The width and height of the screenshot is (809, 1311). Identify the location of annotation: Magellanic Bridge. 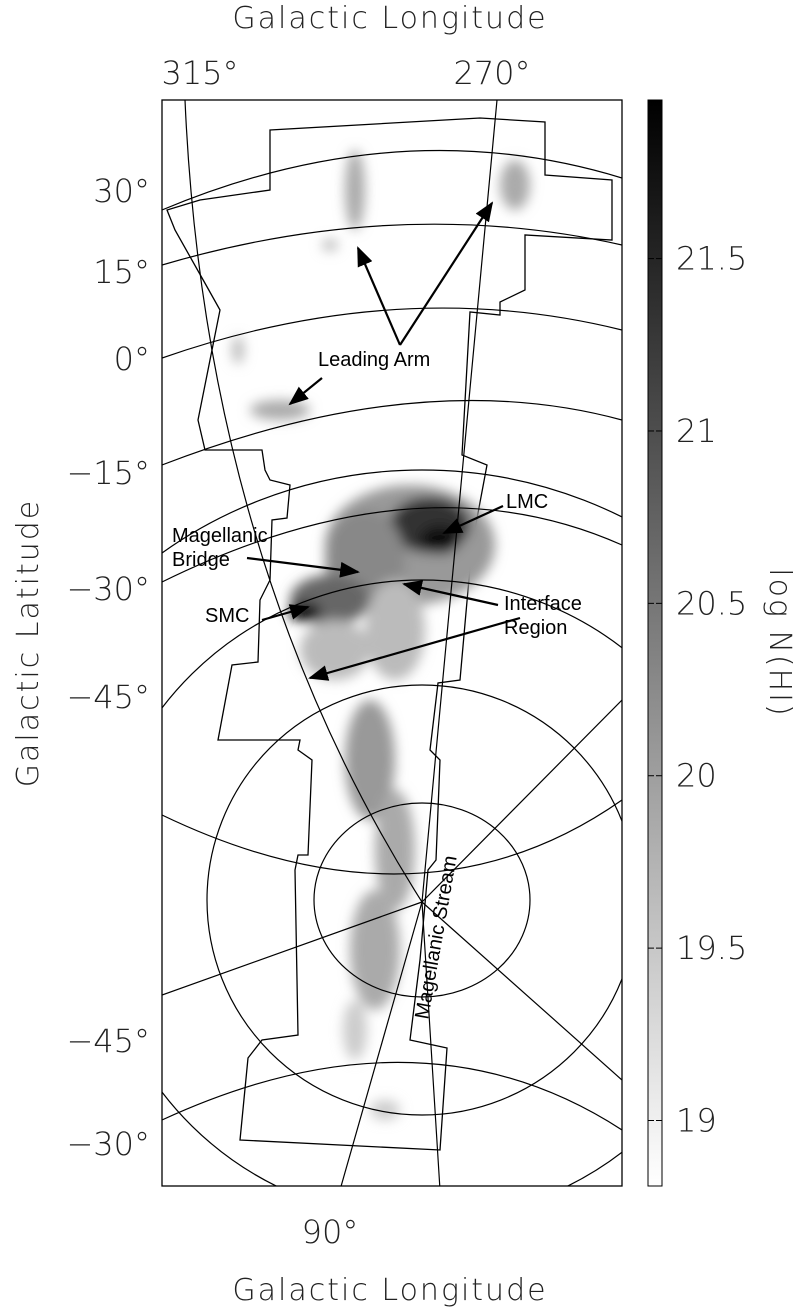
(220, 548).